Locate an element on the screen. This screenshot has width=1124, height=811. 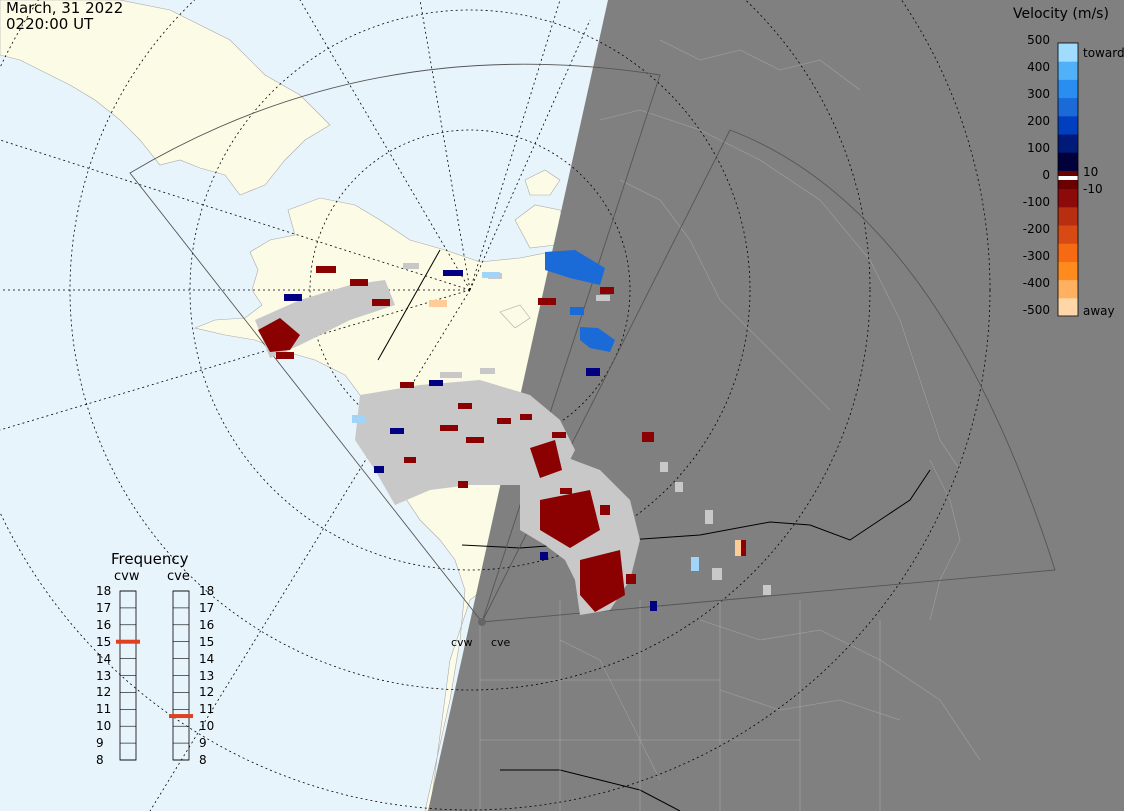
colorbar-zero-band is located at coordinates (1068, 178).